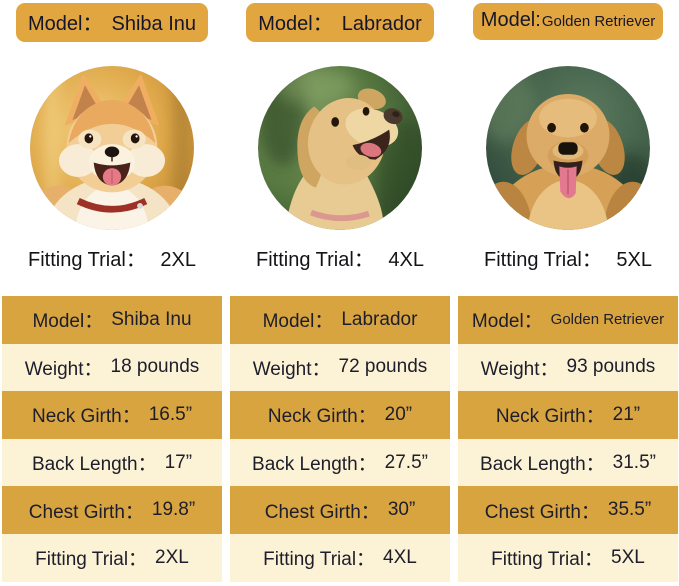 Image resolution: width=679 pixels, height=586 pixels. What do you see at coordinates (401, 510) in the screenshot?
I see `row-value: 30”` at bounding box center [401, 510].